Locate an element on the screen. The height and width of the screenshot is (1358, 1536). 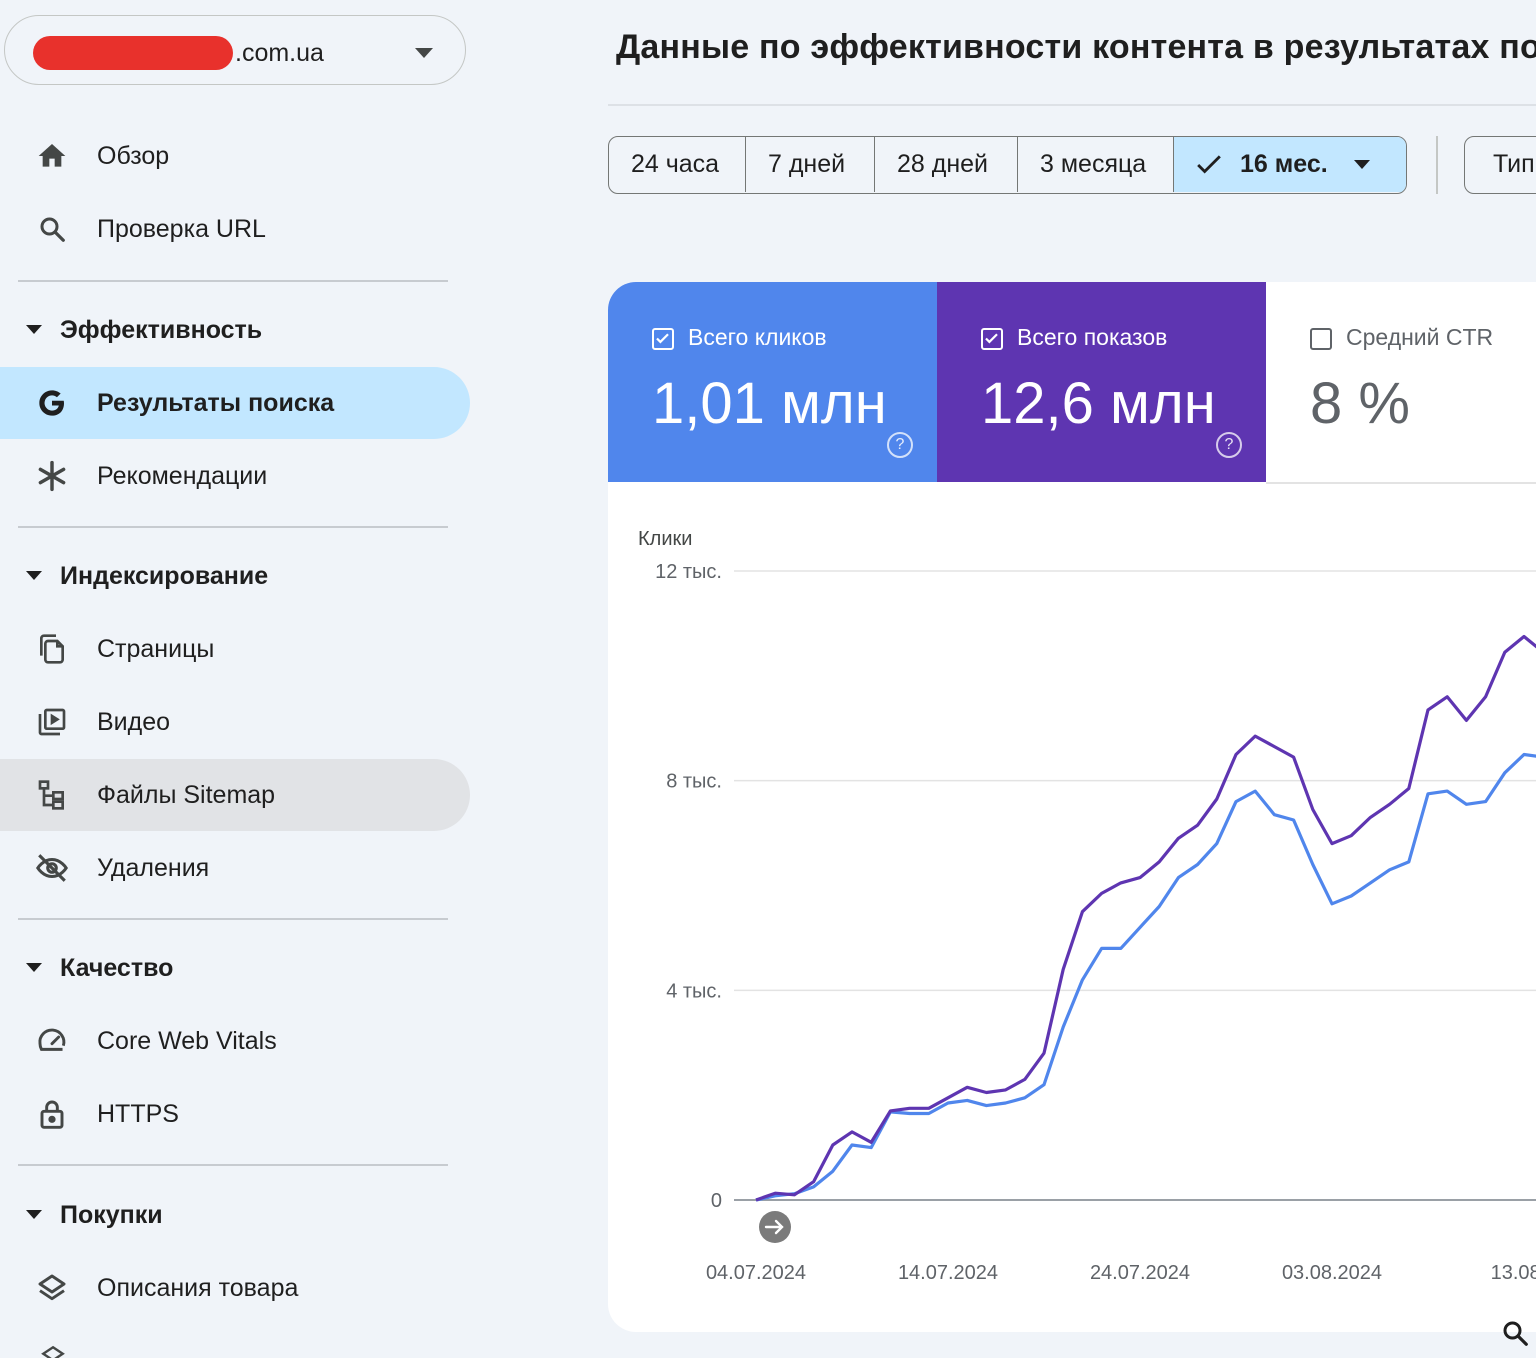
sitemap-icon is located at coordinates (52, 795).